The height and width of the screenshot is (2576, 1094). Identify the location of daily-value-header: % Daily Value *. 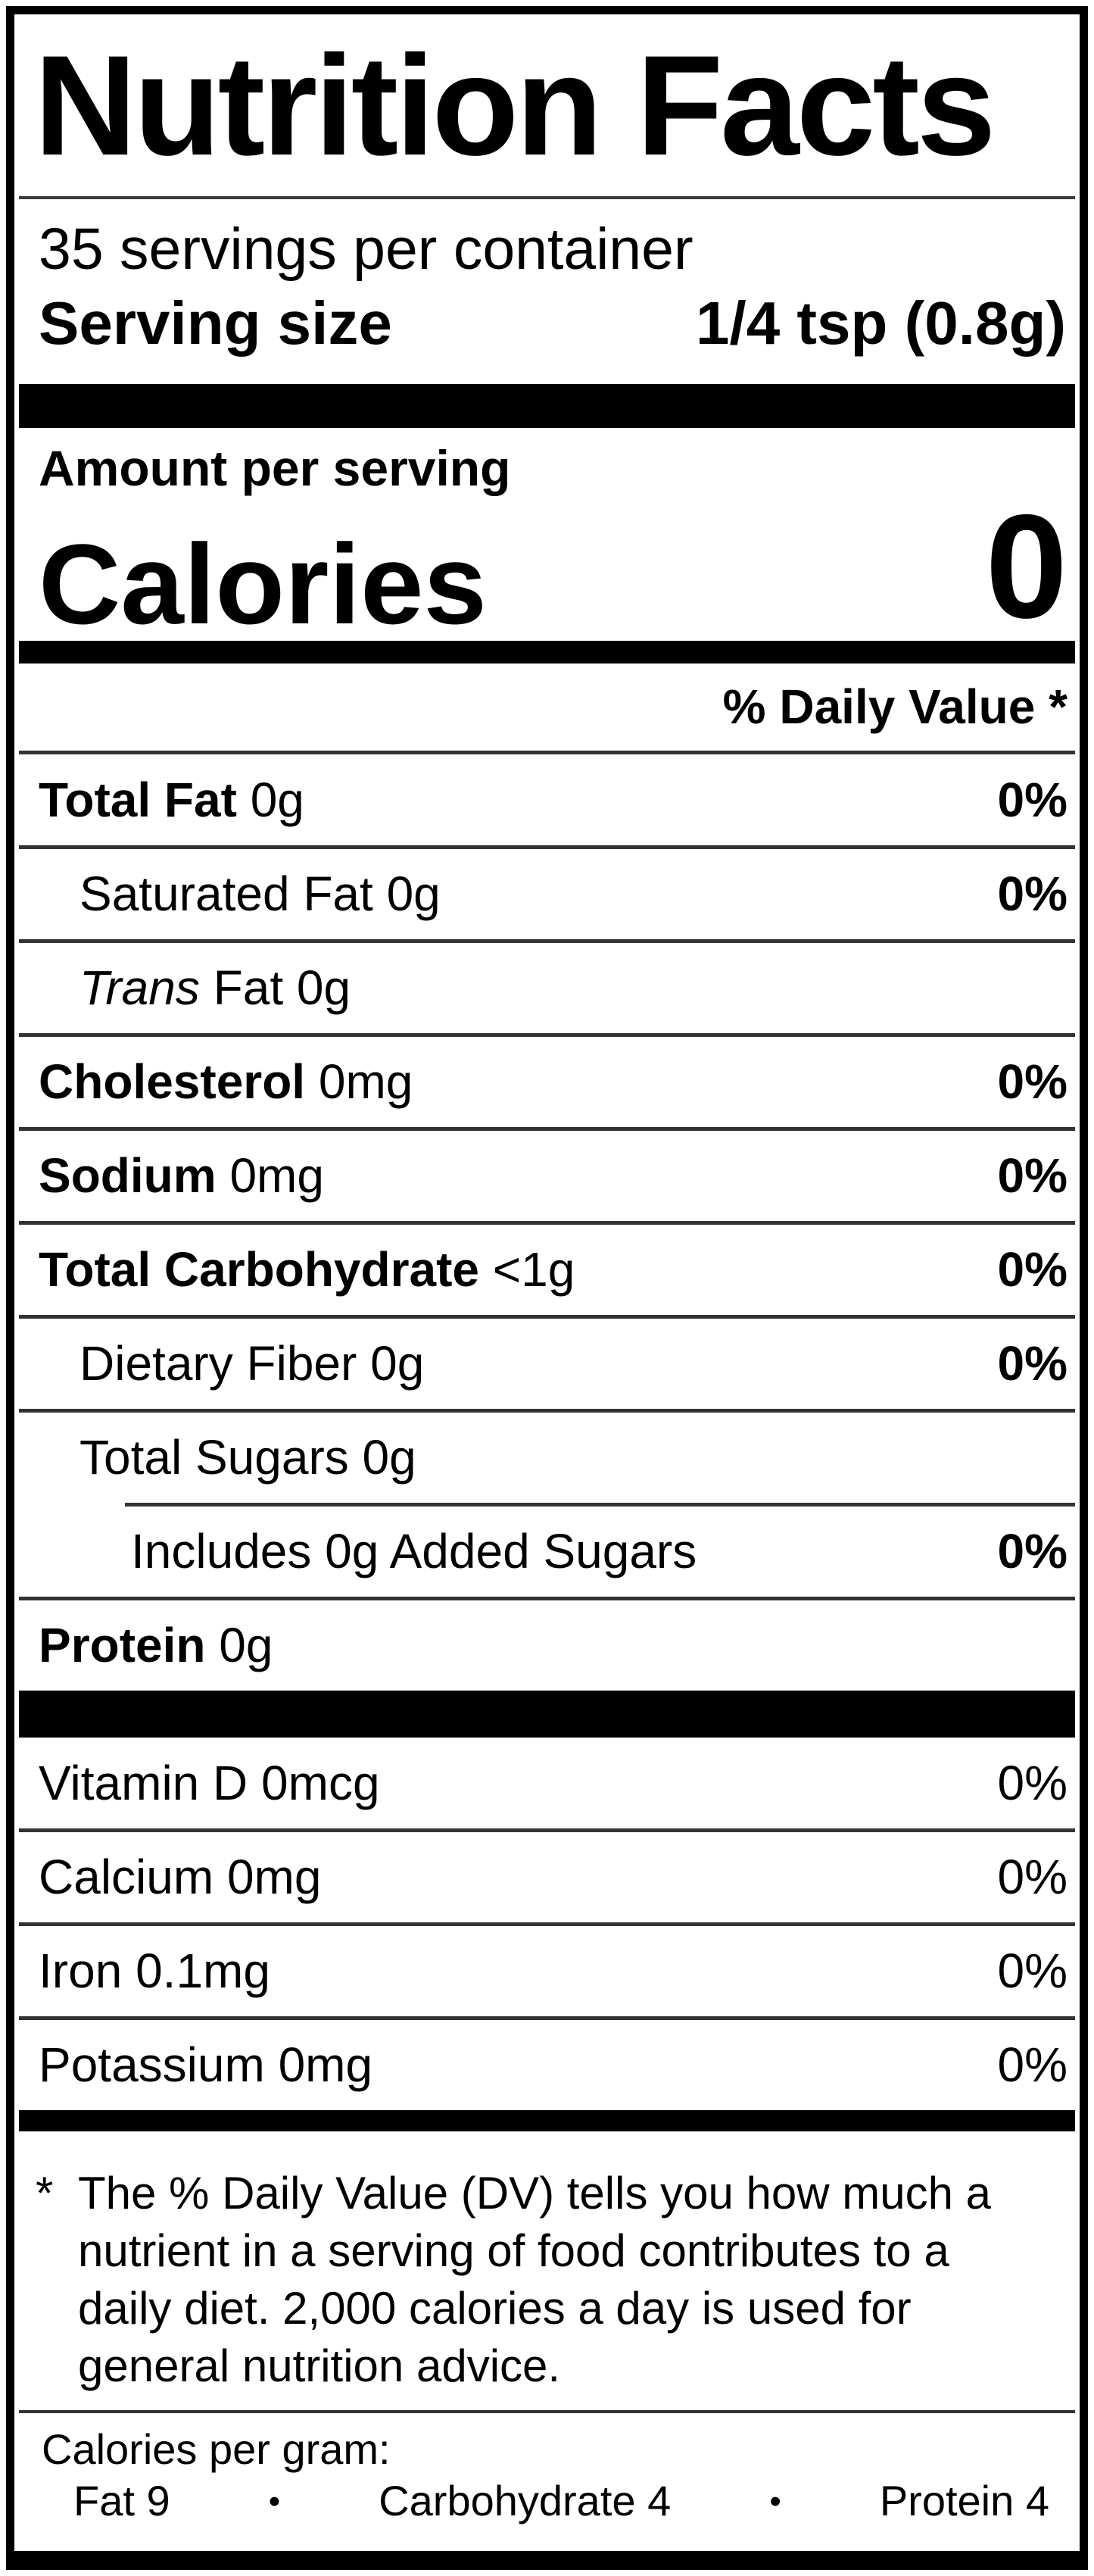
(547, 709).